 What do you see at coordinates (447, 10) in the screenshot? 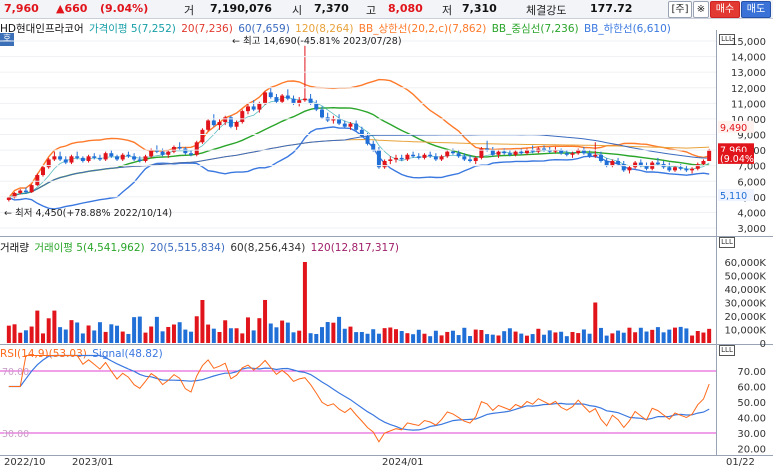
I see `low-label: 저` at bounding box center [447, 10].